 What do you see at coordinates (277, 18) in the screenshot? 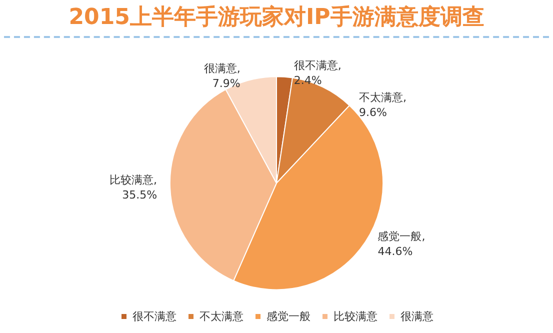
I see `chart-title: 2015上半年手游玩家对IP手游满意度调查` at bounding box center [277, 18].